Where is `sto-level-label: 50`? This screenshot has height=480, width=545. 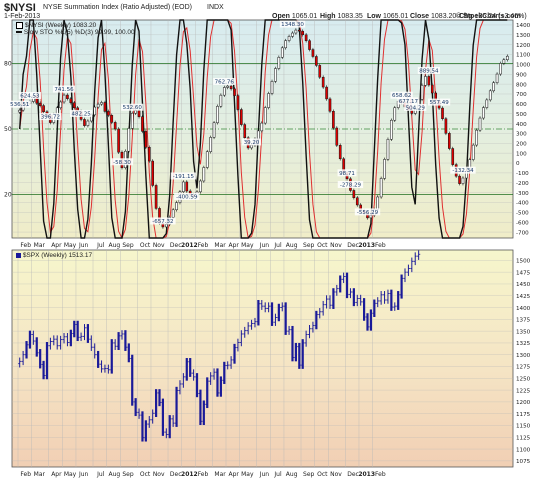
sto-level-label: 50 is located at coordinates (8, 129).